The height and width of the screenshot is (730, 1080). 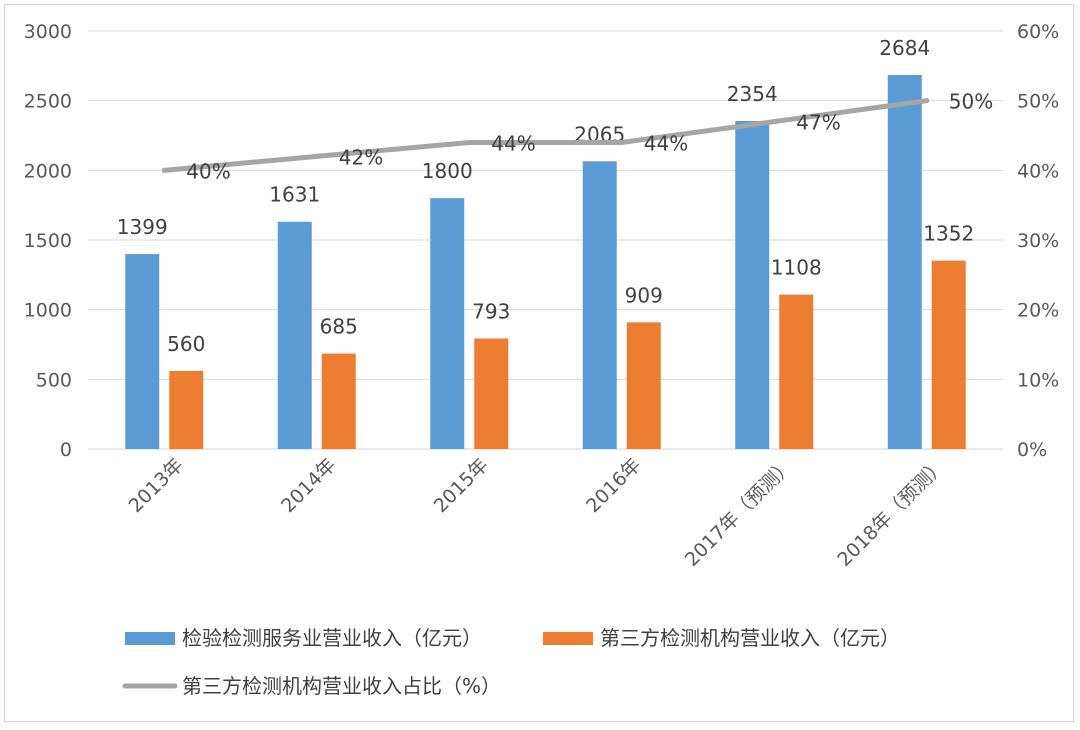 I want to click on bar-data-label: 909, so click(x=644, y=295).